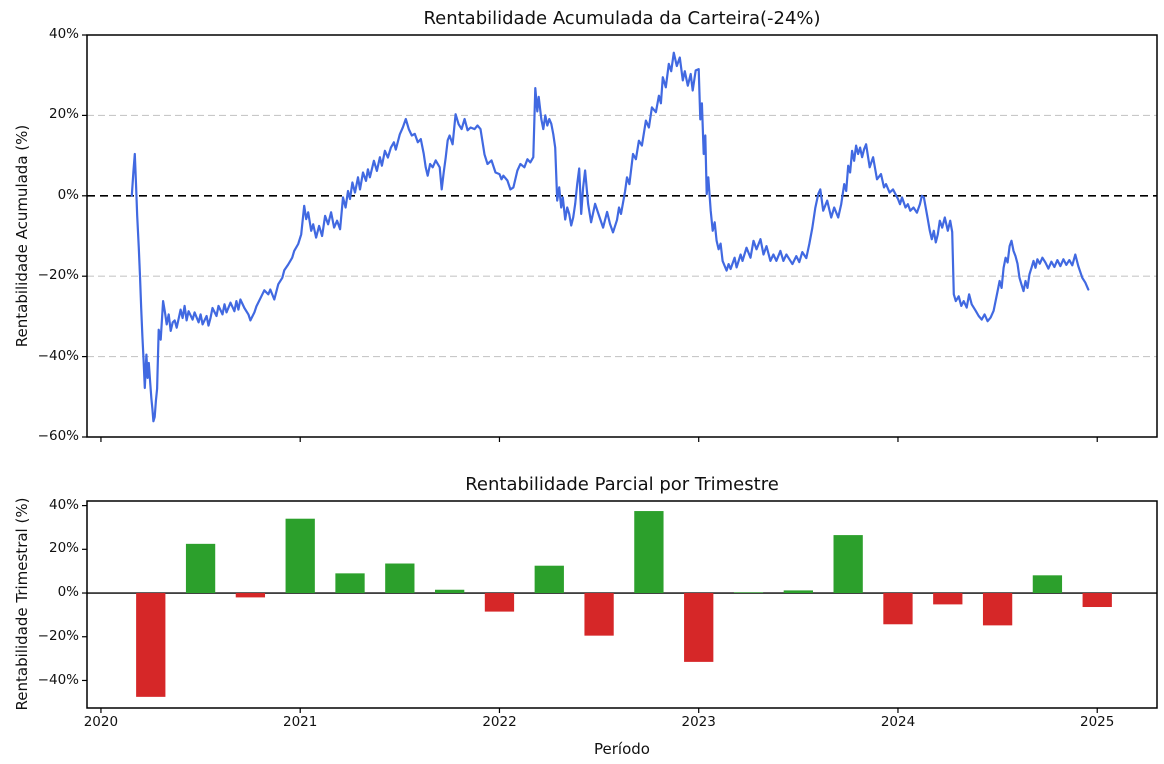 This screenshot has height=764, width=1164. What do you see at coordinates (622, 749) in the screenshot?
I see `x-axis-label-periodo: Período` at bounding box center [622, 749].